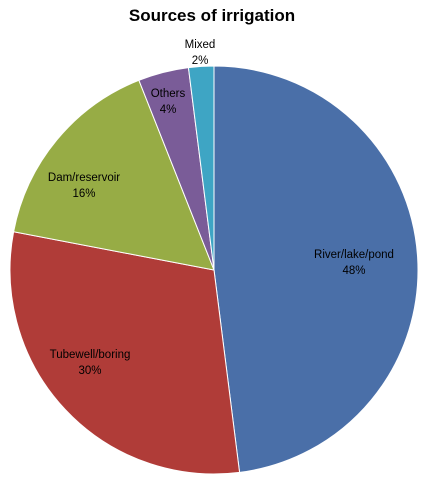  Describe the element at coordinates (200, 45) in the screenshot. I see `slice-label-5: Mixed` at that location.